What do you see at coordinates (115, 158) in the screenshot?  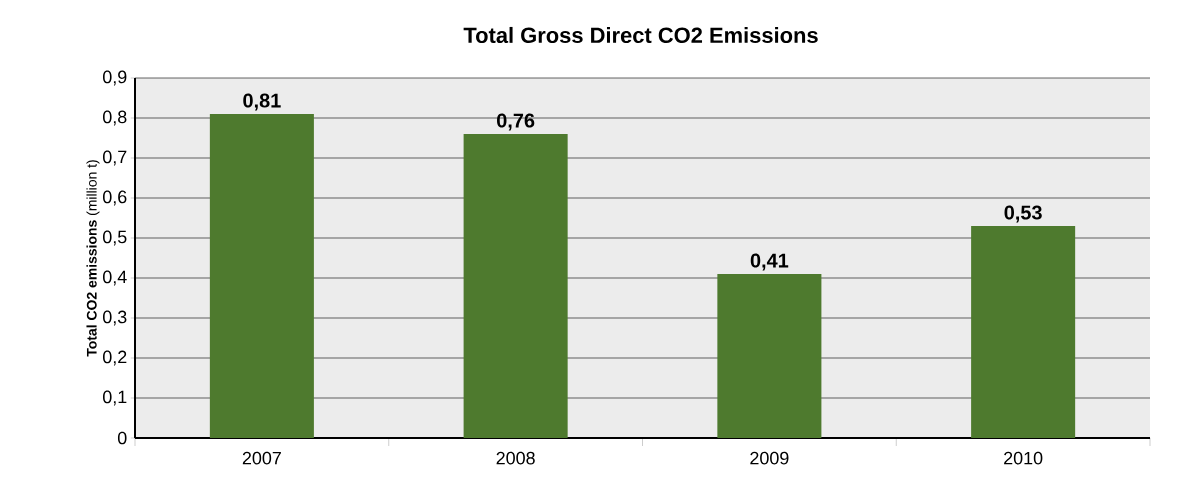 I see `y-tick-label: 0,7` at bounding box center [115, 158].